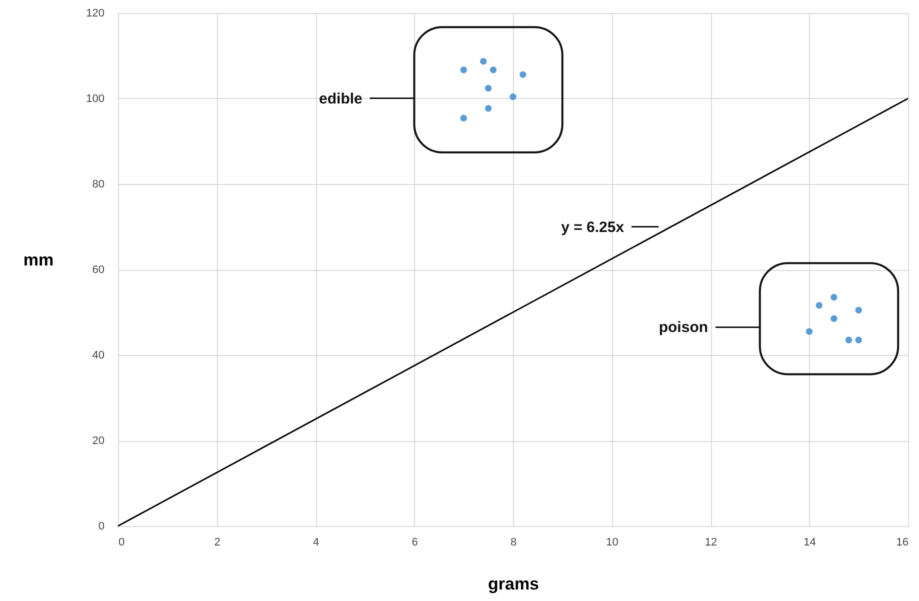 The width and height of the screenshot is (919, 601). I want to click on y-tick-label: 0, so click(101, 526).